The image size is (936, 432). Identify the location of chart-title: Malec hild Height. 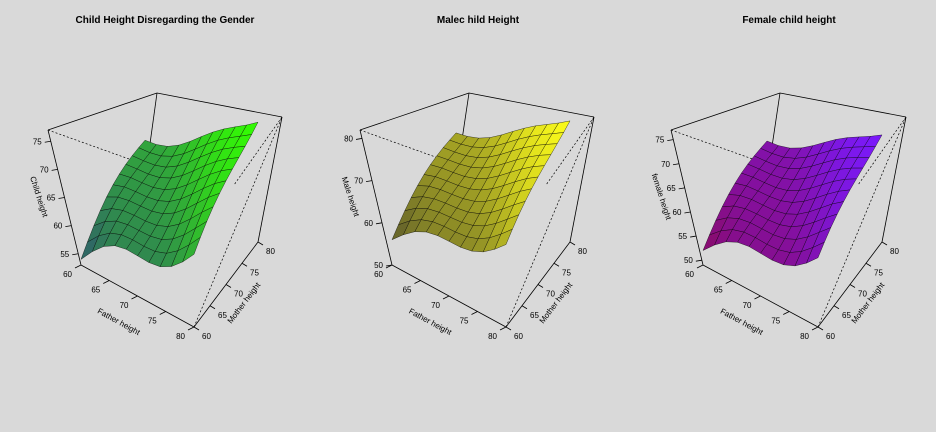
(478, 20).